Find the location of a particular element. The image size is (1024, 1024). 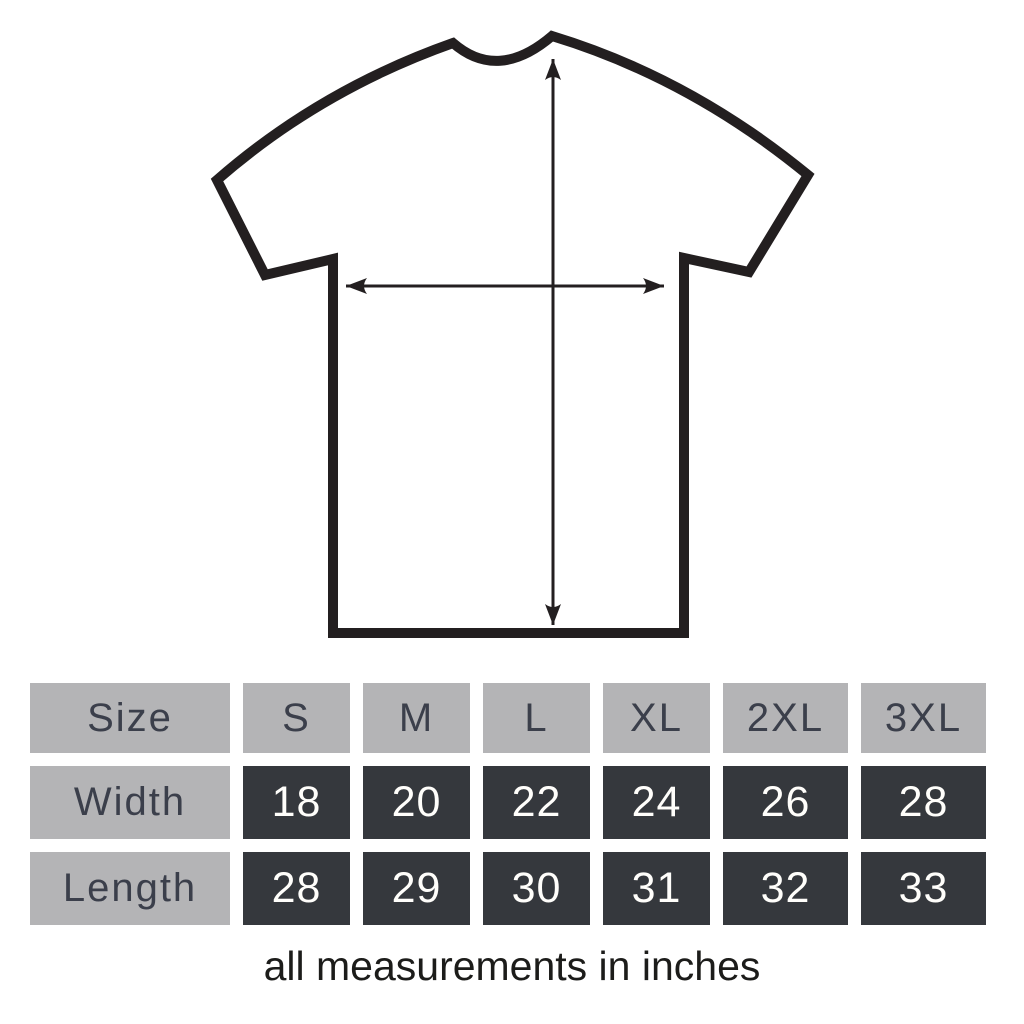

length-value-2xl: 32 is located at coordinates (785, 888).